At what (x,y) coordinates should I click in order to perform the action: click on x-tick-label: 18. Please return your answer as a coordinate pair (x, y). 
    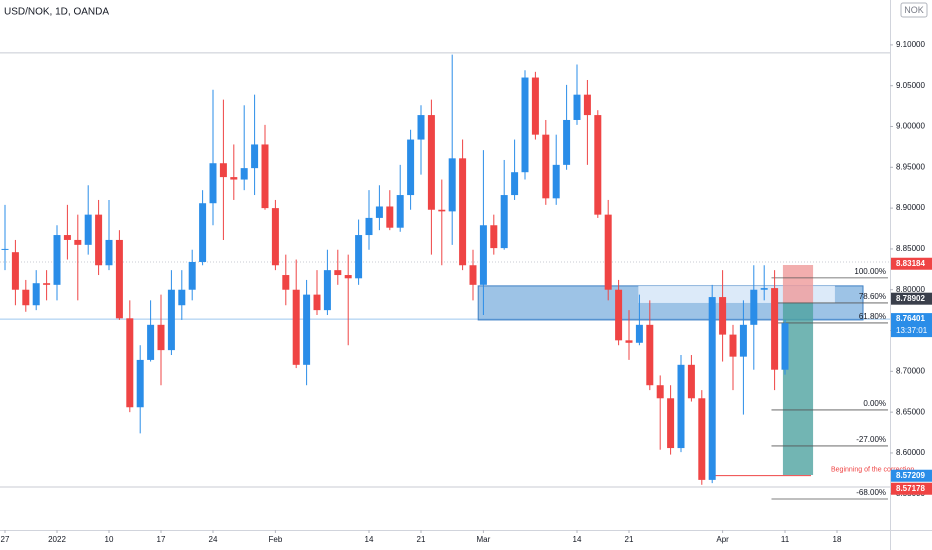
    Looking at the image, I should click on (837, 539).